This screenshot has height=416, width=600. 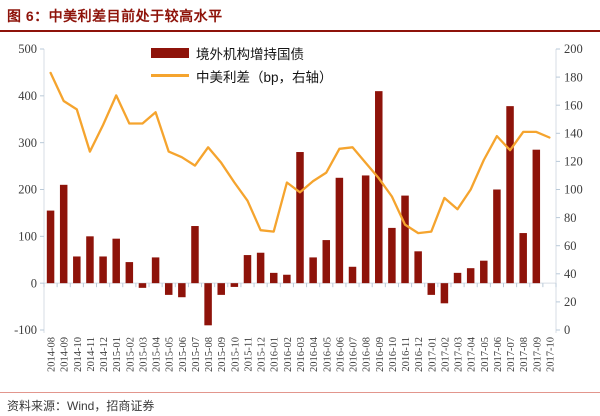 I want to click on y-axis-right-tick-label: 120, so click(x=573, y=162).